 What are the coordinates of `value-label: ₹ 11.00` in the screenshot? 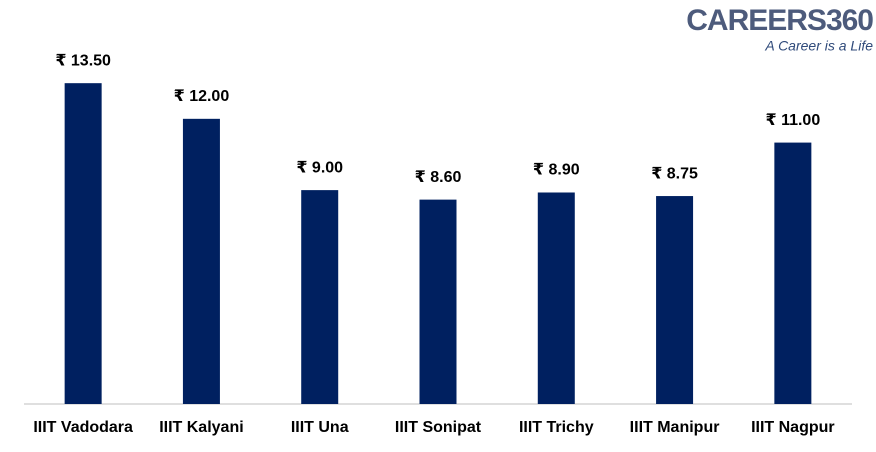 It's located at (792, 120).